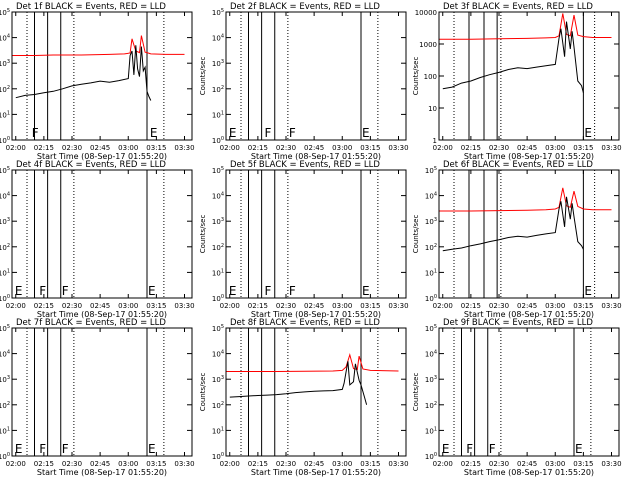  Describe the element at coordinates (426, 13) in the screenshot. I see `y-tick-label: 10000` at that location.